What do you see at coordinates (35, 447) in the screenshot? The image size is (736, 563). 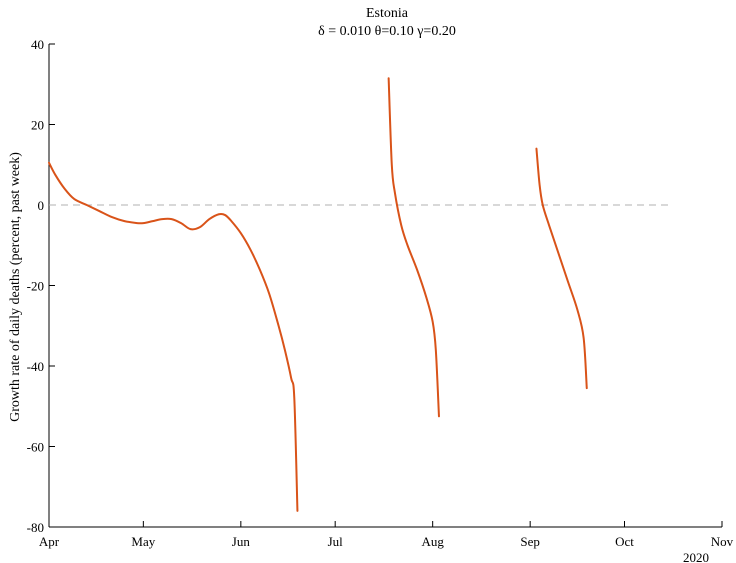 I see `y-tick-label: -60` at bounding box center [35, 447].